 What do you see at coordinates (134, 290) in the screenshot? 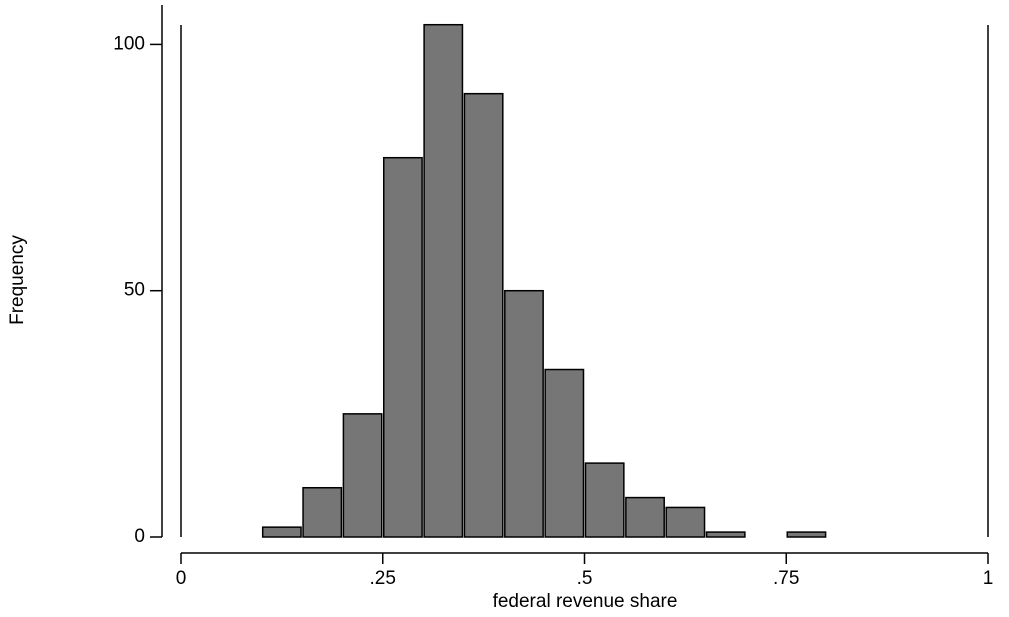
I see `y-tick-label: 50` at bounding box center [134, 290].